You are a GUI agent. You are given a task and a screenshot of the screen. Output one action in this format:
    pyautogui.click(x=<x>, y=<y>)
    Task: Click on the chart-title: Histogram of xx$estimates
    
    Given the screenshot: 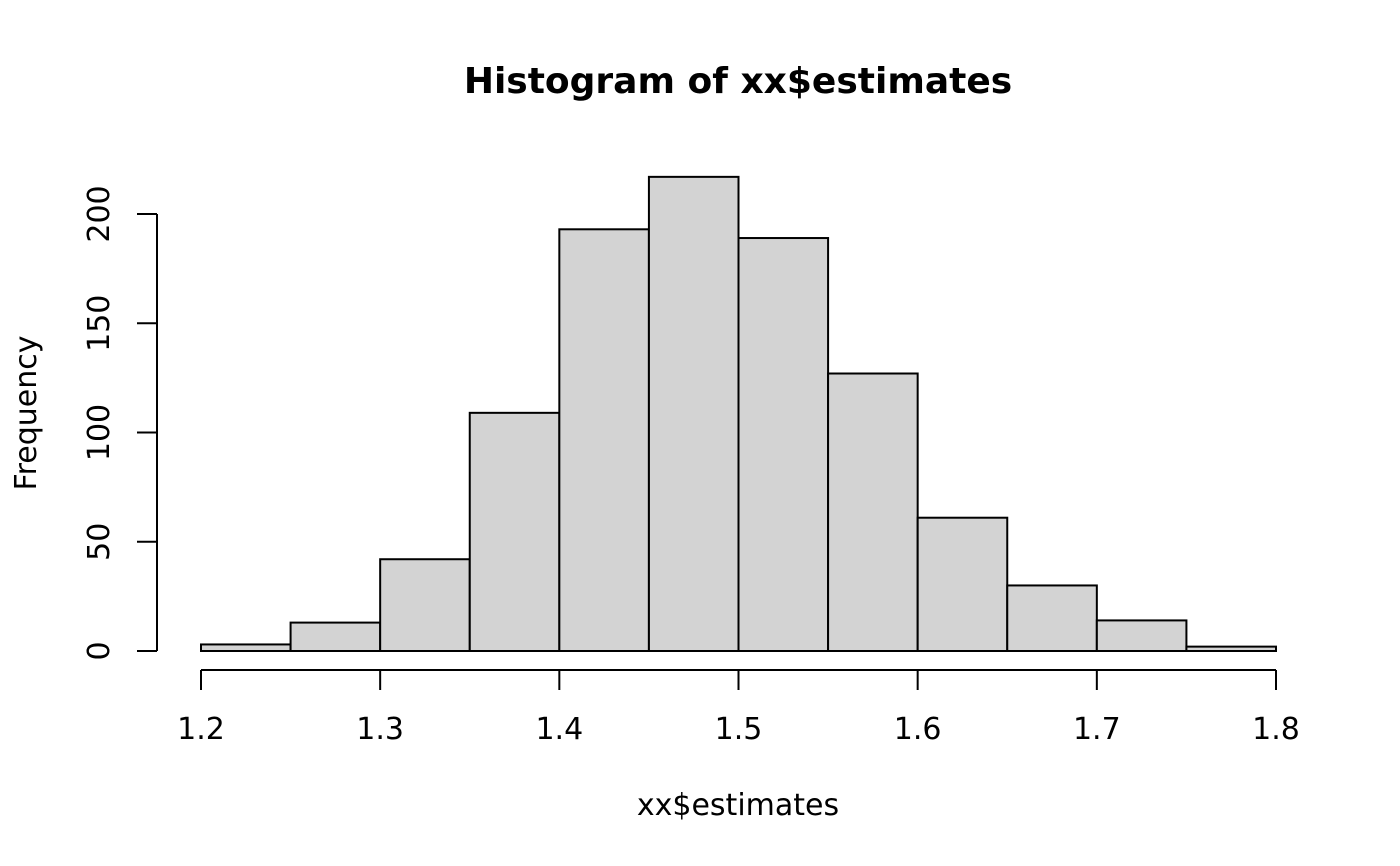 What is the action you would take?
    pyautogui.click(x=738, y=81)
    